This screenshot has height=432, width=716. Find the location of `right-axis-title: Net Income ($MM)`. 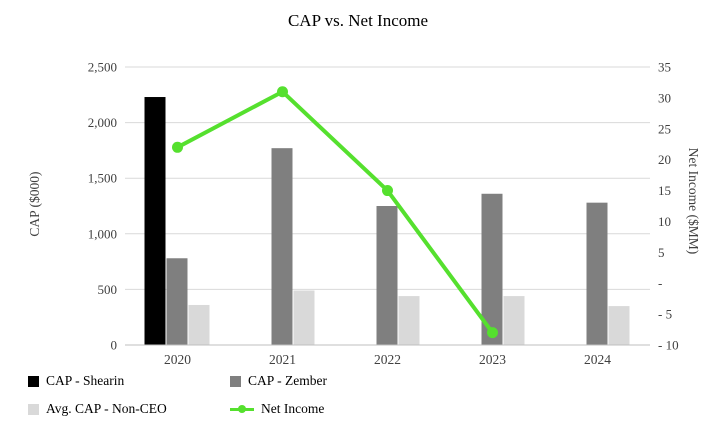

right-axis-title: Net Income ($MM) is located at coordinates (693, 201).